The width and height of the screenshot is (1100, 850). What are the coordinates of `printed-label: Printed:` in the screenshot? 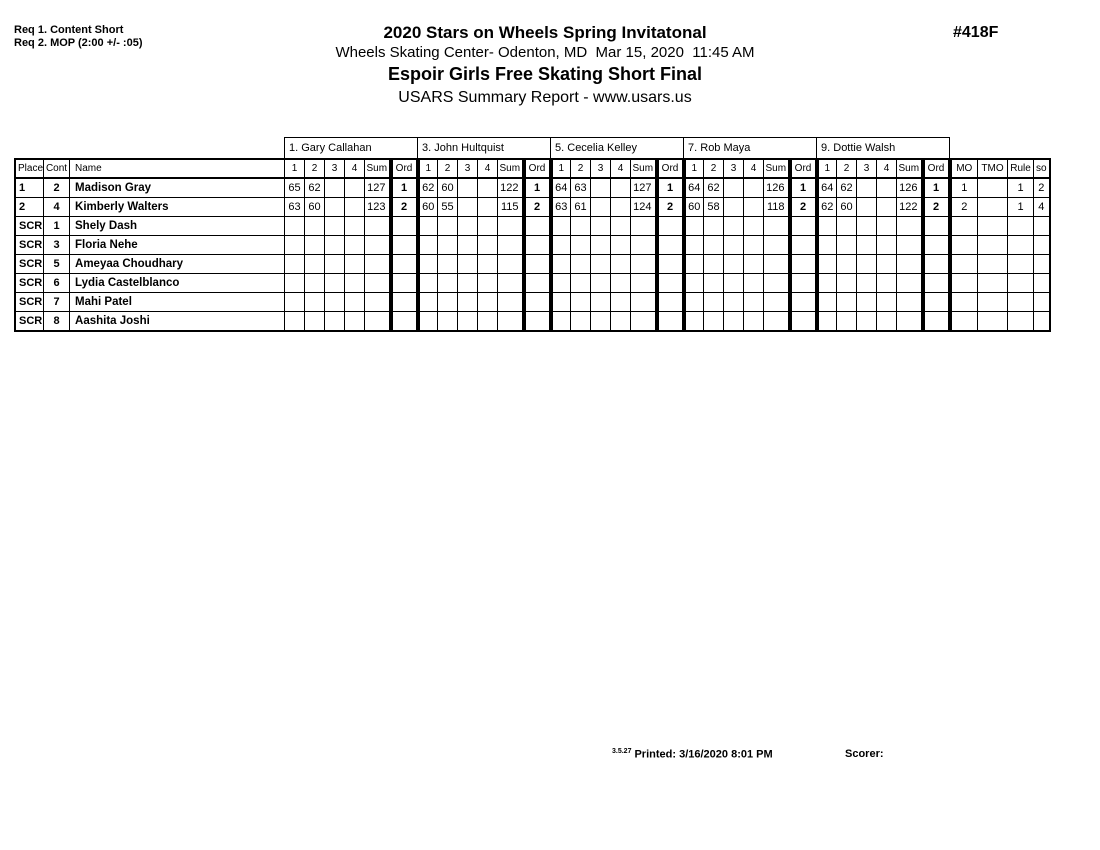 It's located at (655, 754).